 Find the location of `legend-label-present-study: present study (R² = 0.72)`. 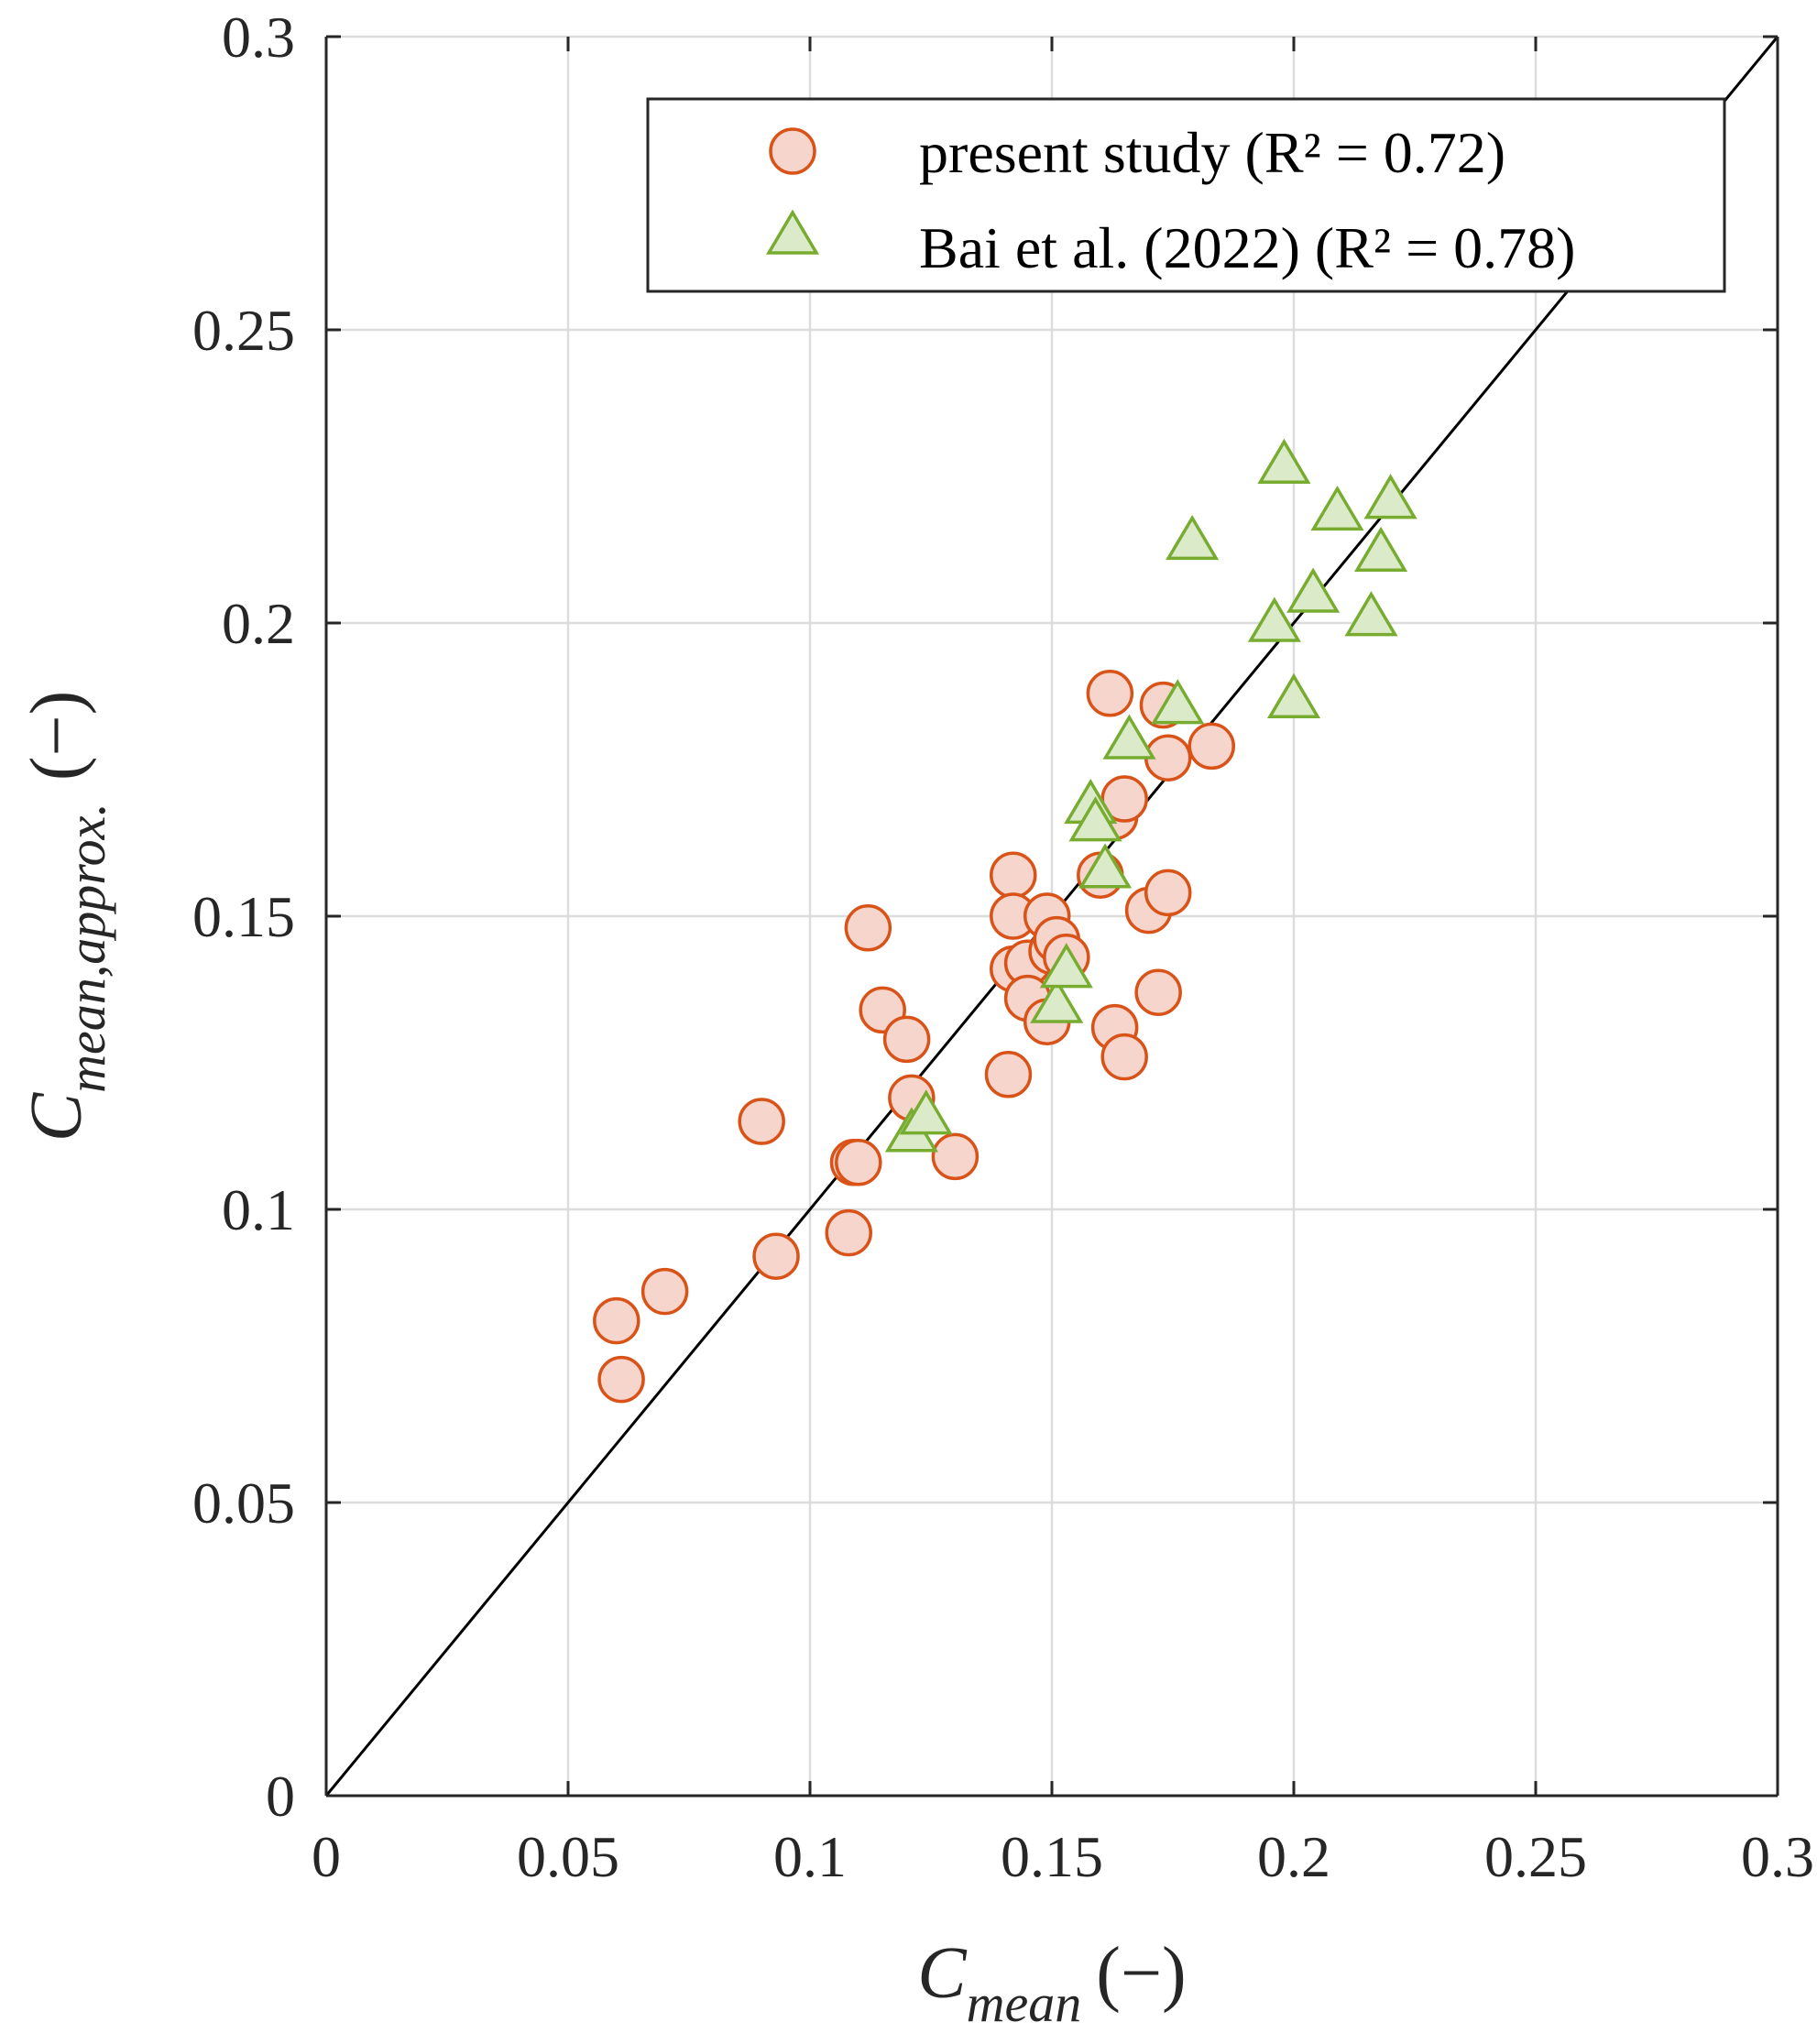

legend-label-present-study: present study (R² = 0.72) is located at coordinates (1212, 153).